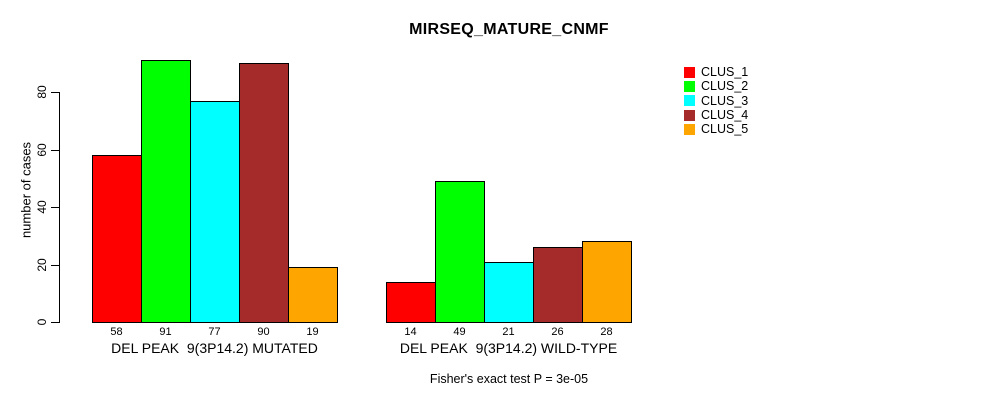  Describe the element at coordinates (411, 302) in the screenshot. I see `bar-clus_1-group2` at that location.